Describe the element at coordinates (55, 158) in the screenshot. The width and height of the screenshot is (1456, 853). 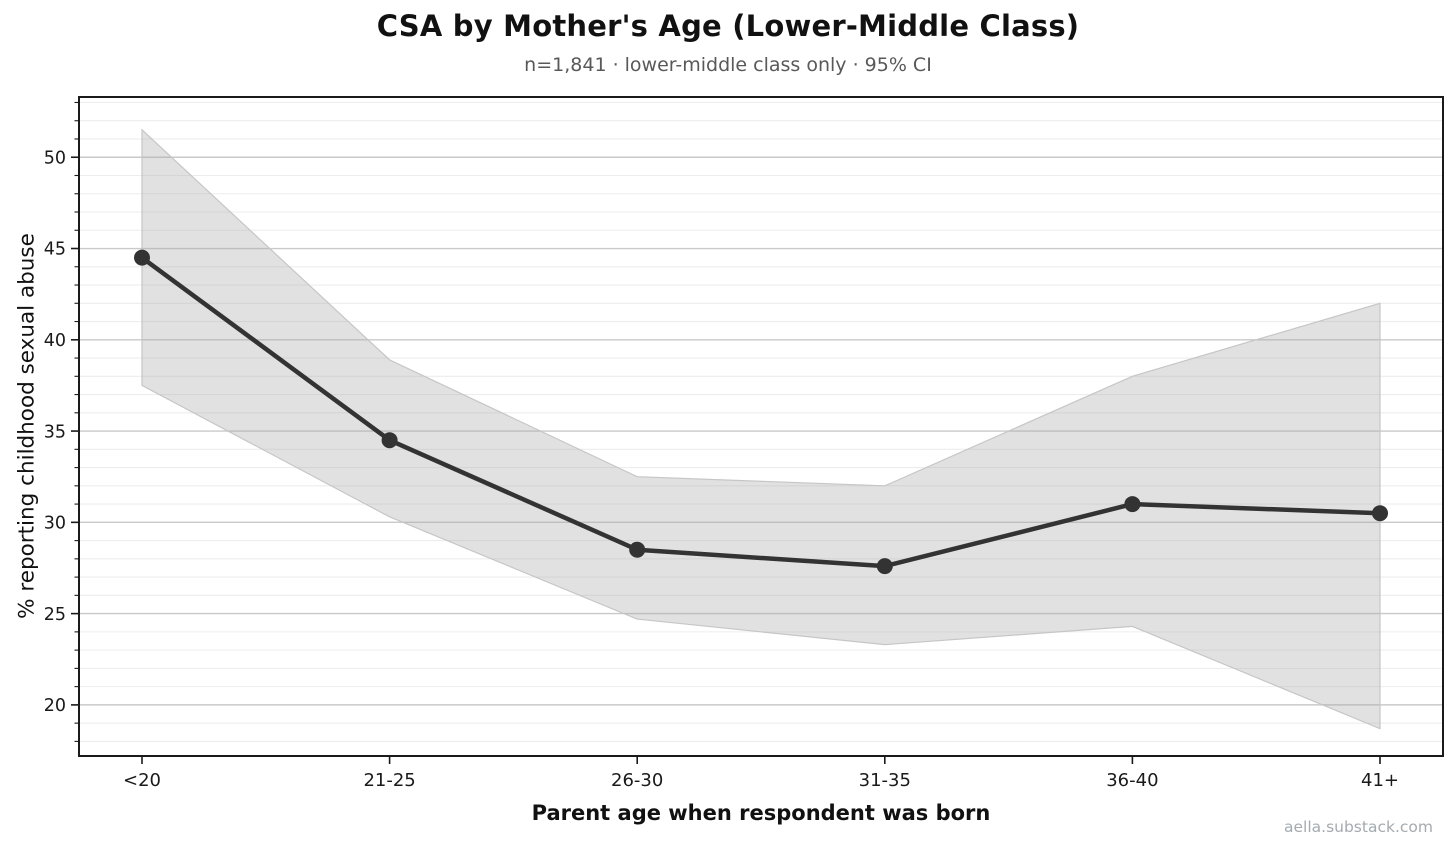
I see `y-tick-label: 50` at that location.